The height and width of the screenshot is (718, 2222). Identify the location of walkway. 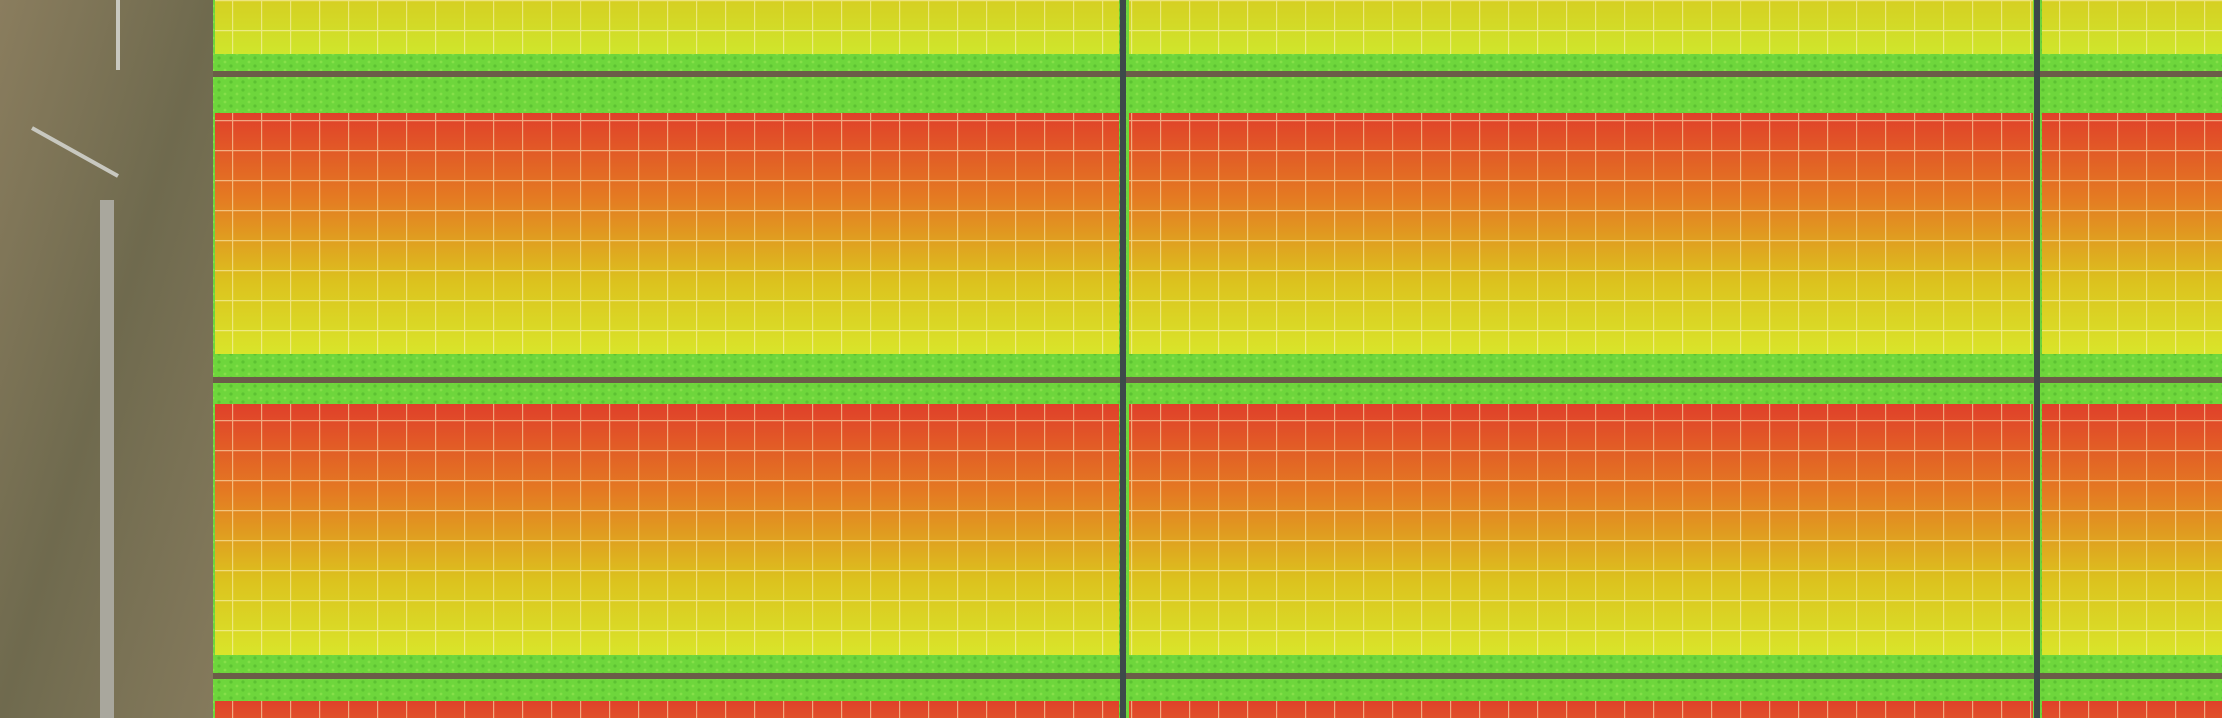
(107, 459).